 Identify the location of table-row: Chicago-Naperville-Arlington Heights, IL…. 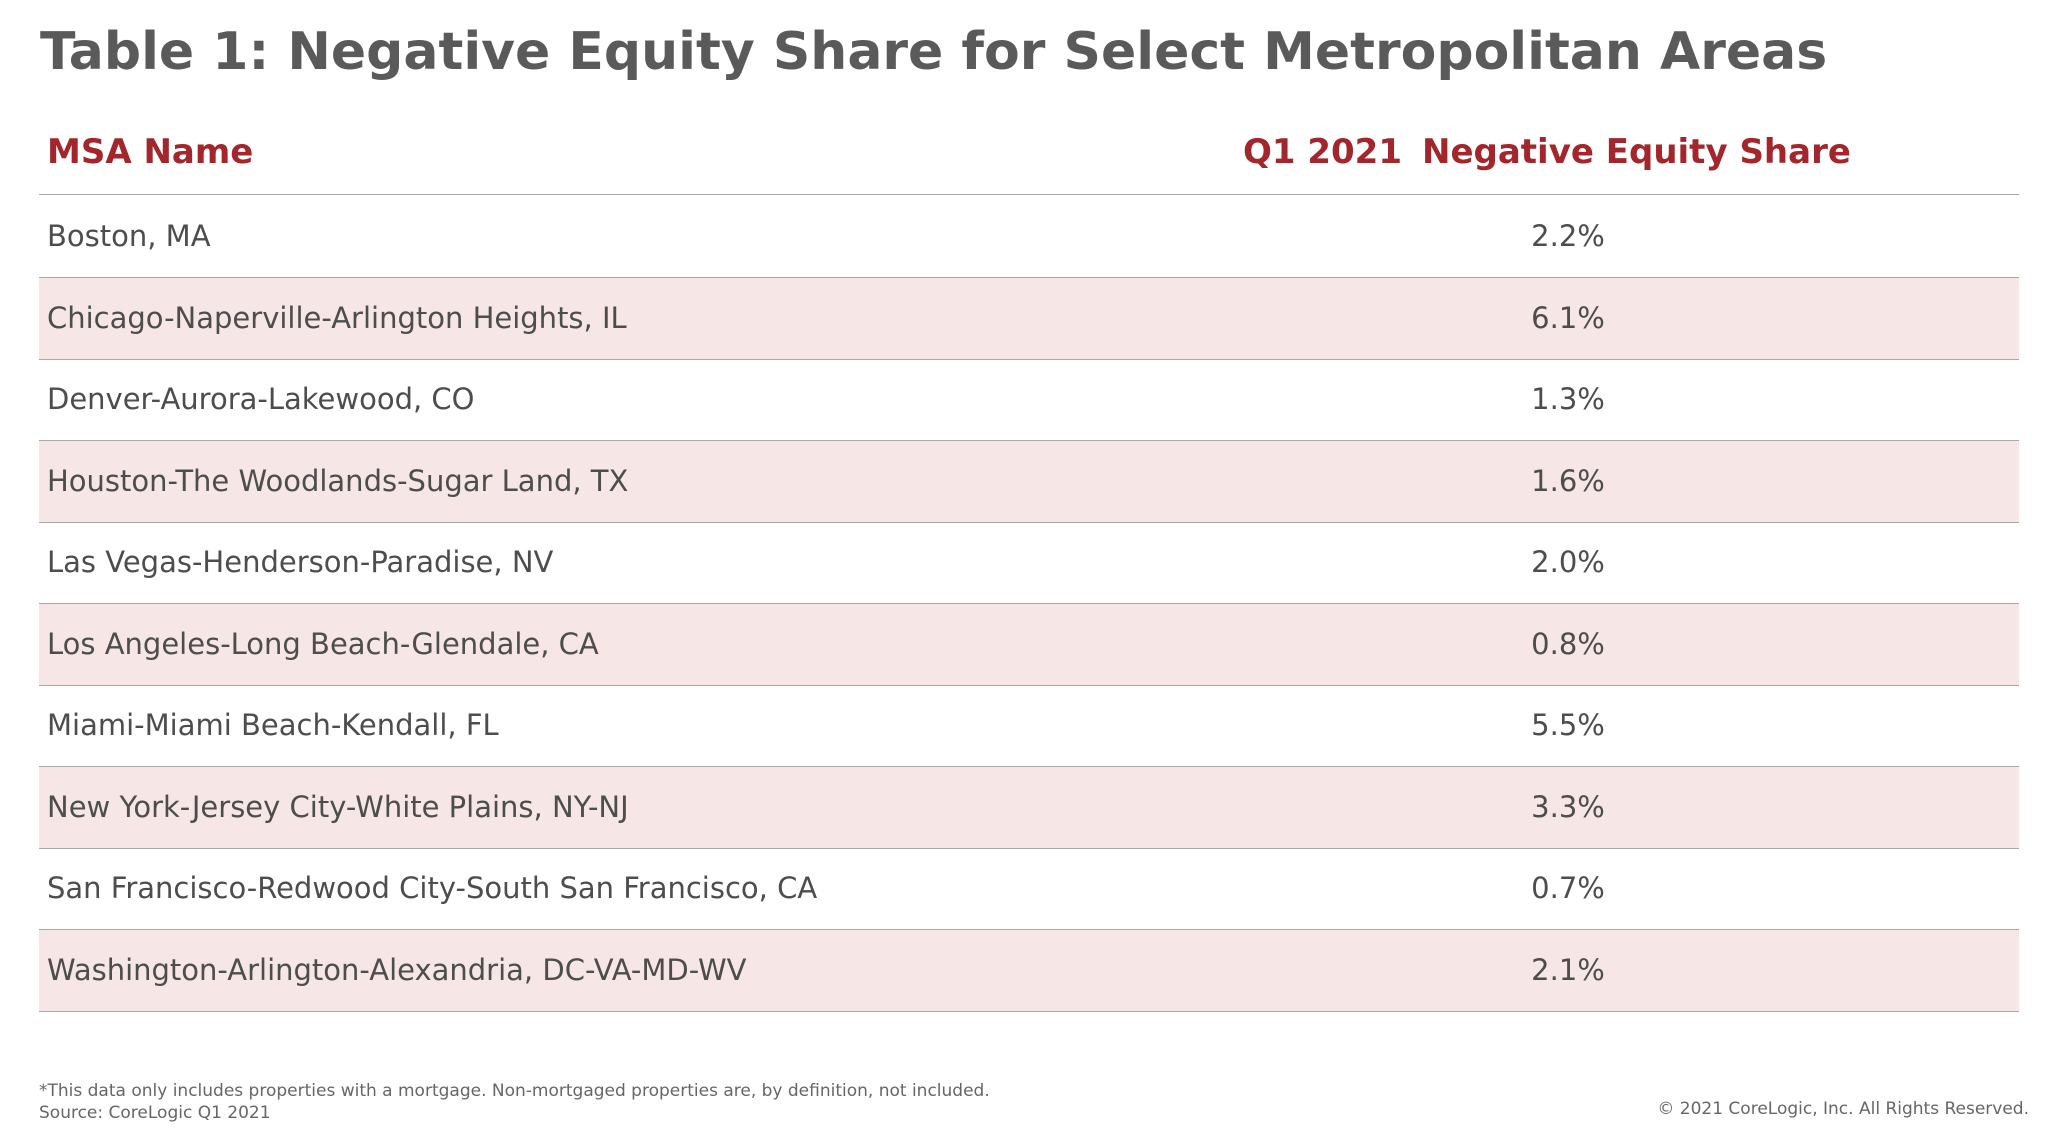
(1029, 318).